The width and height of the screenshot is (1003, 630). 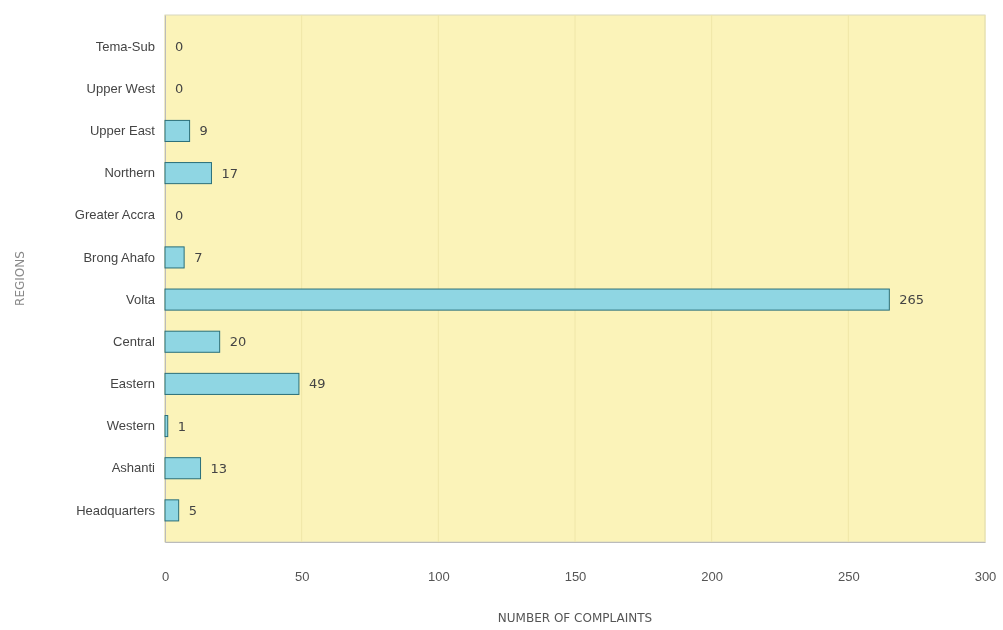 What do you see at coordinates (122, 131) in the screenshot?
I see `y-tick-label: Upper East` at bounding box center [122, 131].